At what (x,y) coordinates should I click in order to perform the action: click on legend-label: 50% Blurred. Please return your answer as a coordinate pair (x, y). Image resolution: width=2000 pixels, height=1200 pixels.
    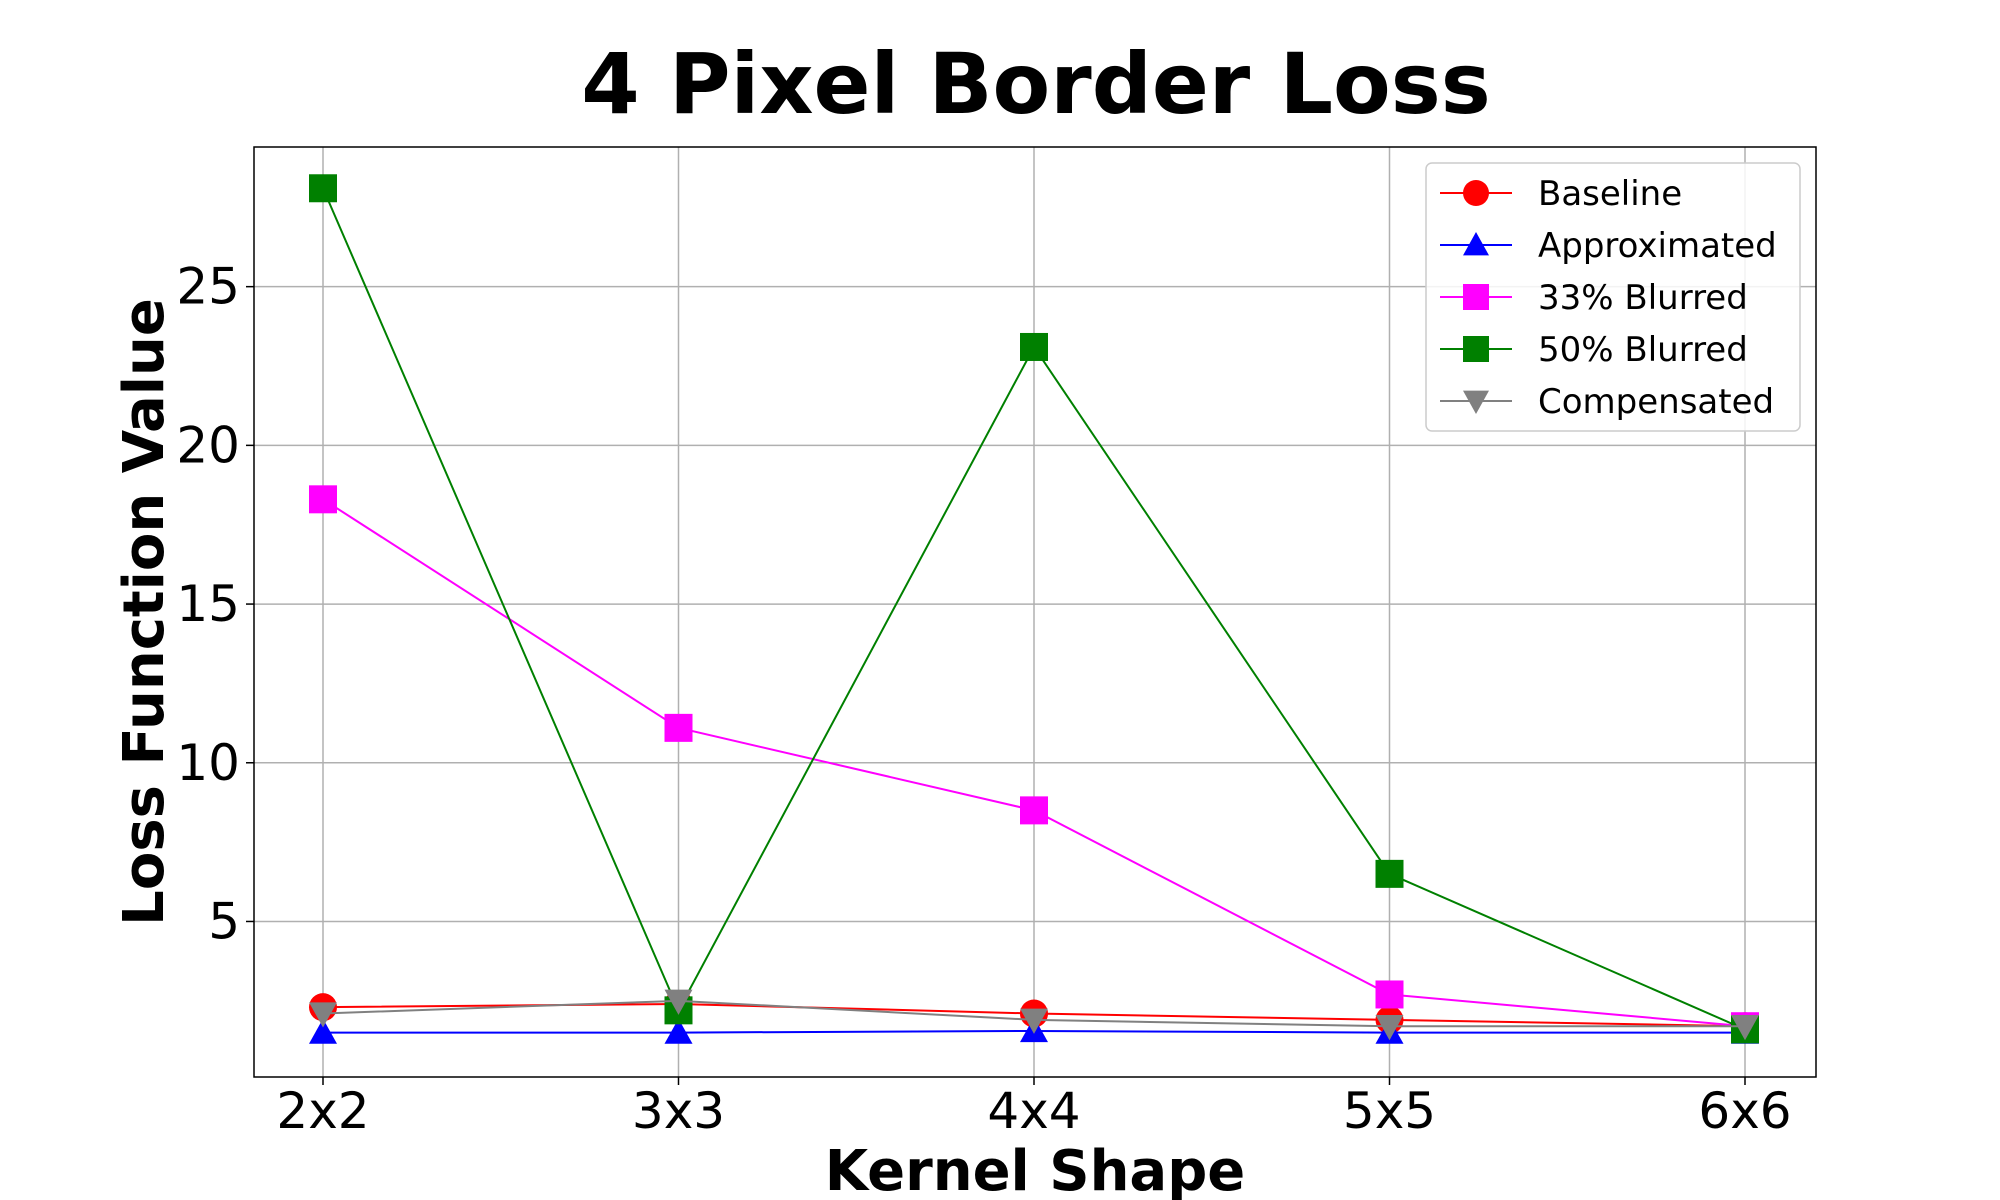
    Looking at the image, I should click on (1643, 350).